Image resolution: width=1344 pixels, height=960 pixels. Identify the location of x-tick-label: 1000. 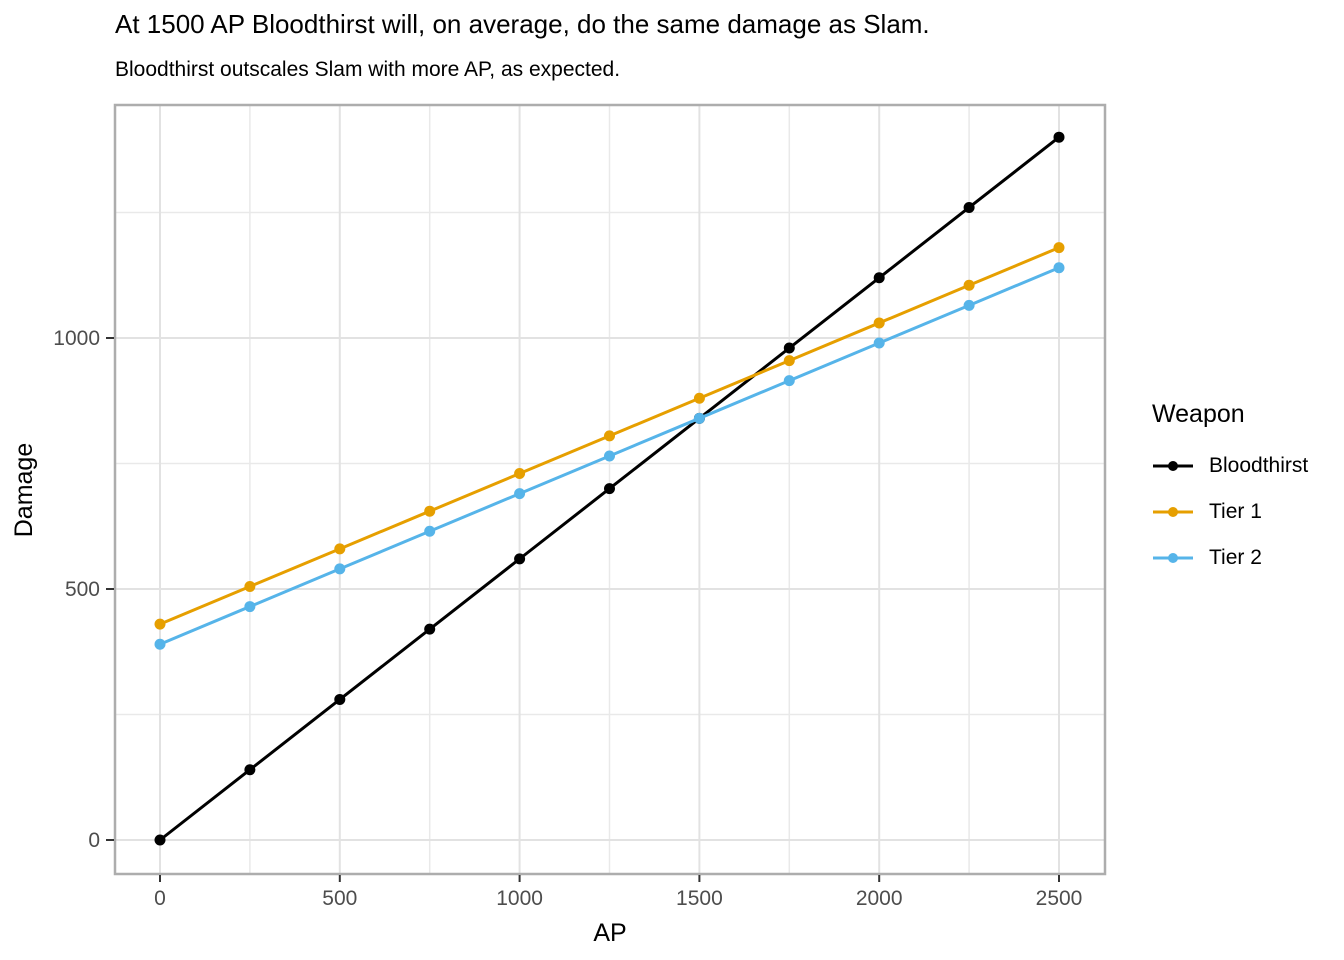
(519, 898).